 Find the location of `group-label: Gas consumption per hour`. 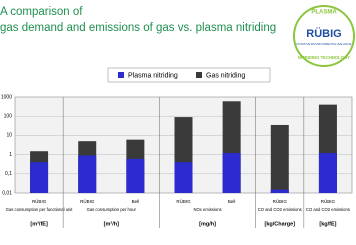

group-label: Gas consumption per hour is located at coordinates (112, 209).